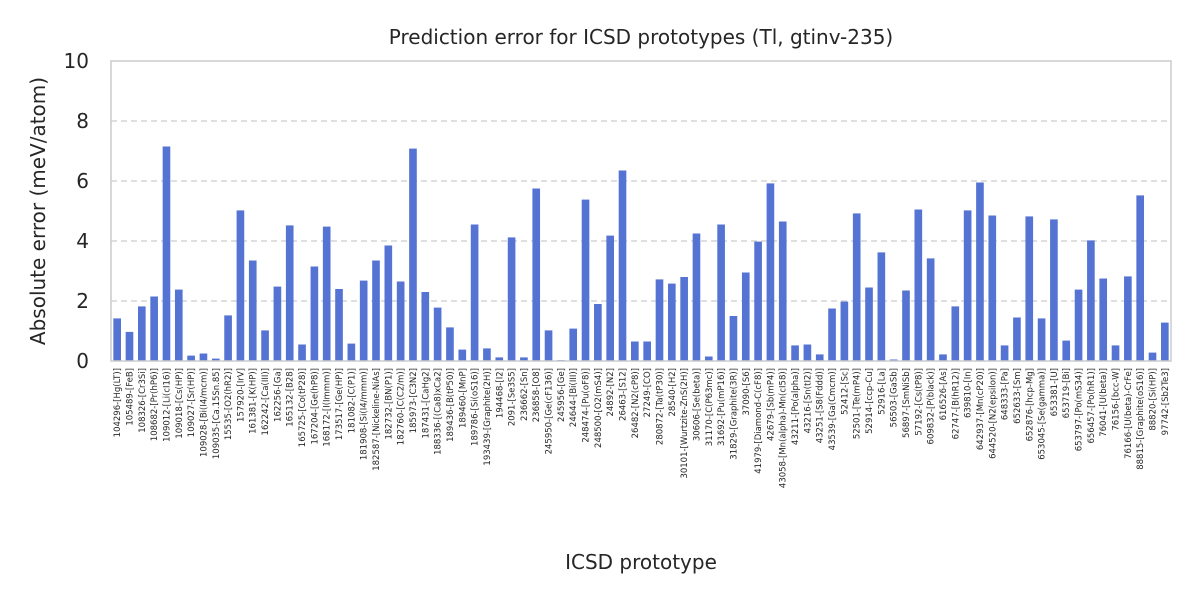  What do you see at coordinates (771, 404) in the screenshot?
I see `x-tick-label: 42679-[Sb(mP4)]` at bounding box center [771, 404].